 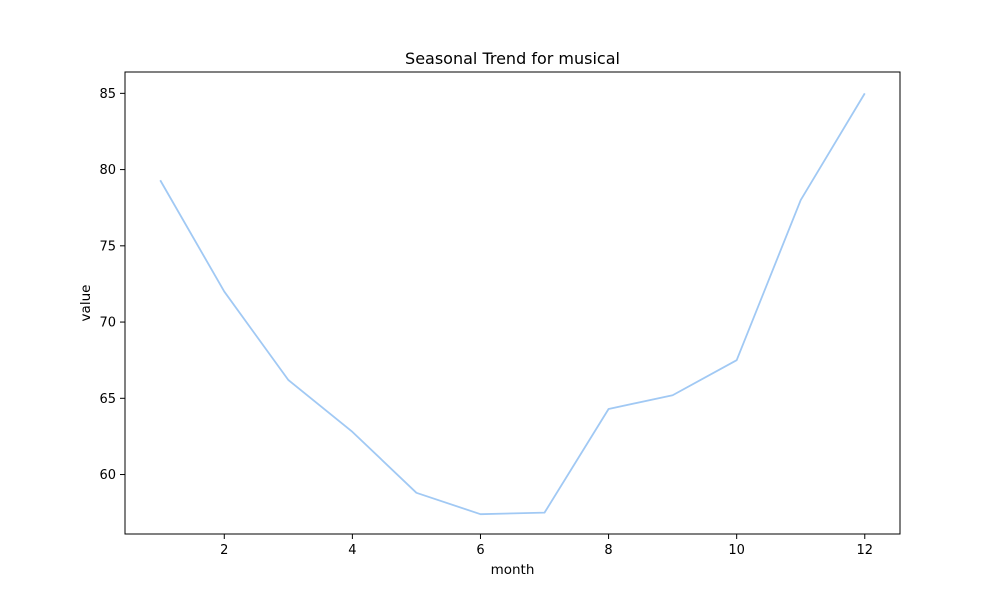 I want to click on y-tick-label: 60, so click(x=107, y=475).